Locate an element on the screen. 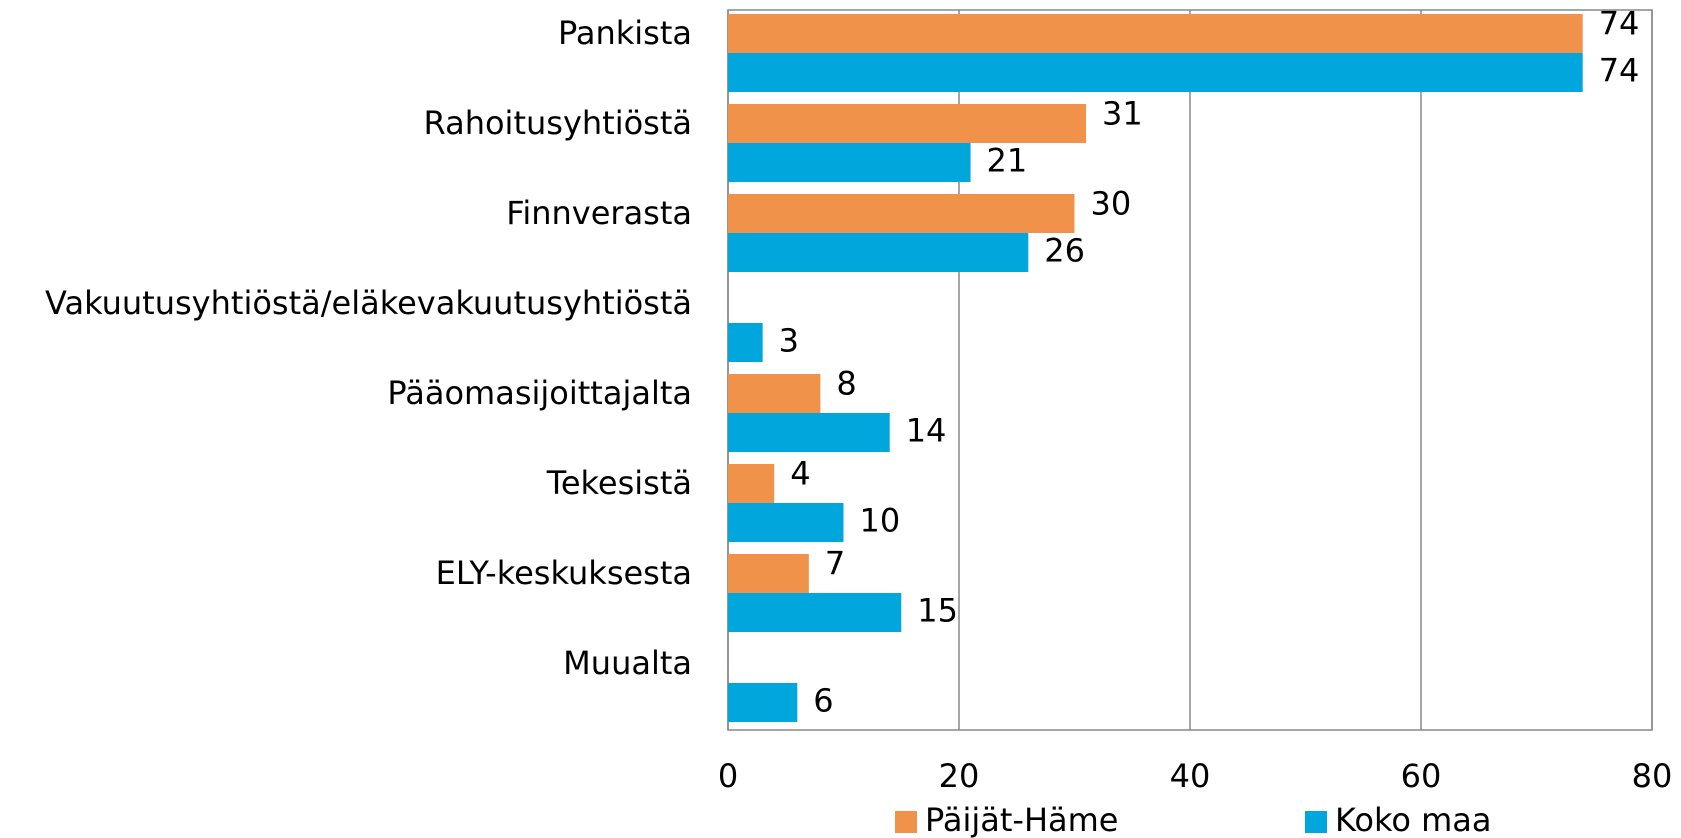 The image size is (1681, 838). x-tick-label: 40 is located at coordinates (1190, 776).